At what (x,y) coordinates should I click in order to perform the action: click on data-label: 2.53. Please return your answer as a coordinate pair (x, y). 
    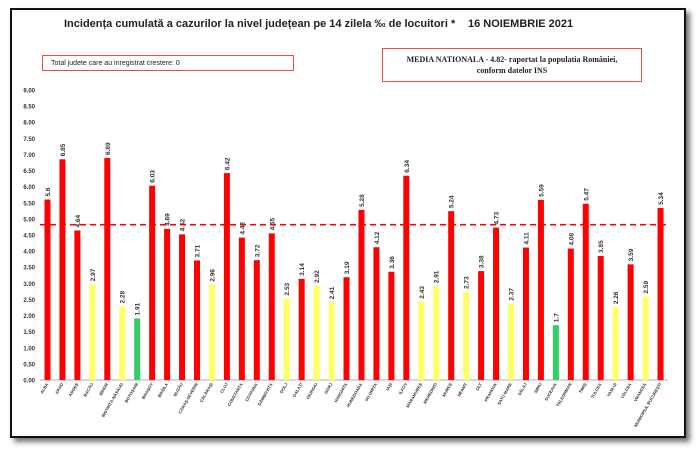
    Looking at the image, I should click on (287, 288).